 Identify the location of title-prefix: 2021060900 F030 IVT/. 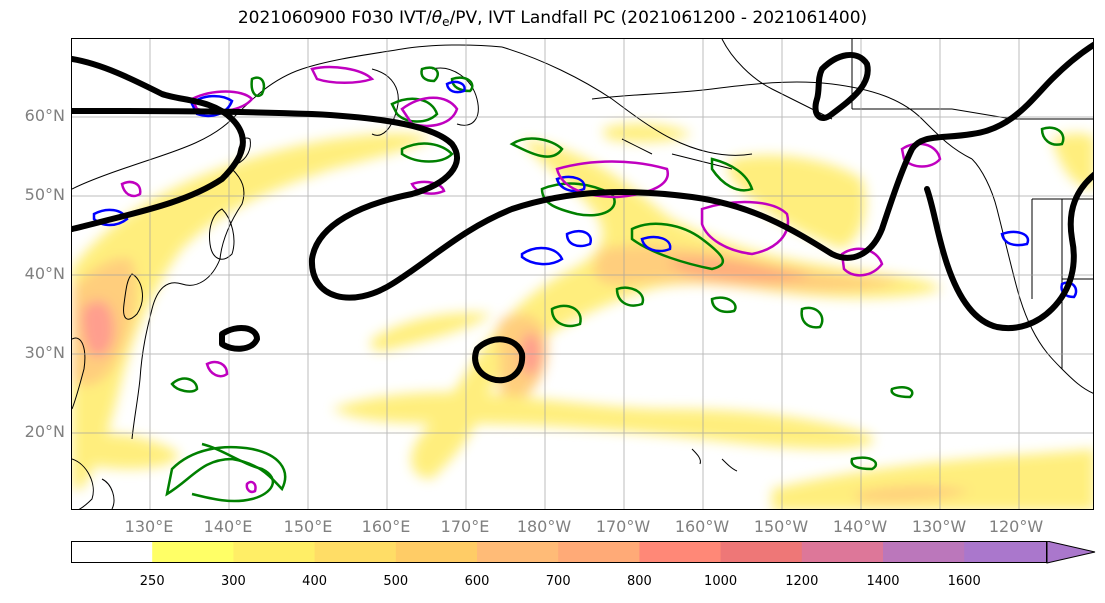
(334, 18).